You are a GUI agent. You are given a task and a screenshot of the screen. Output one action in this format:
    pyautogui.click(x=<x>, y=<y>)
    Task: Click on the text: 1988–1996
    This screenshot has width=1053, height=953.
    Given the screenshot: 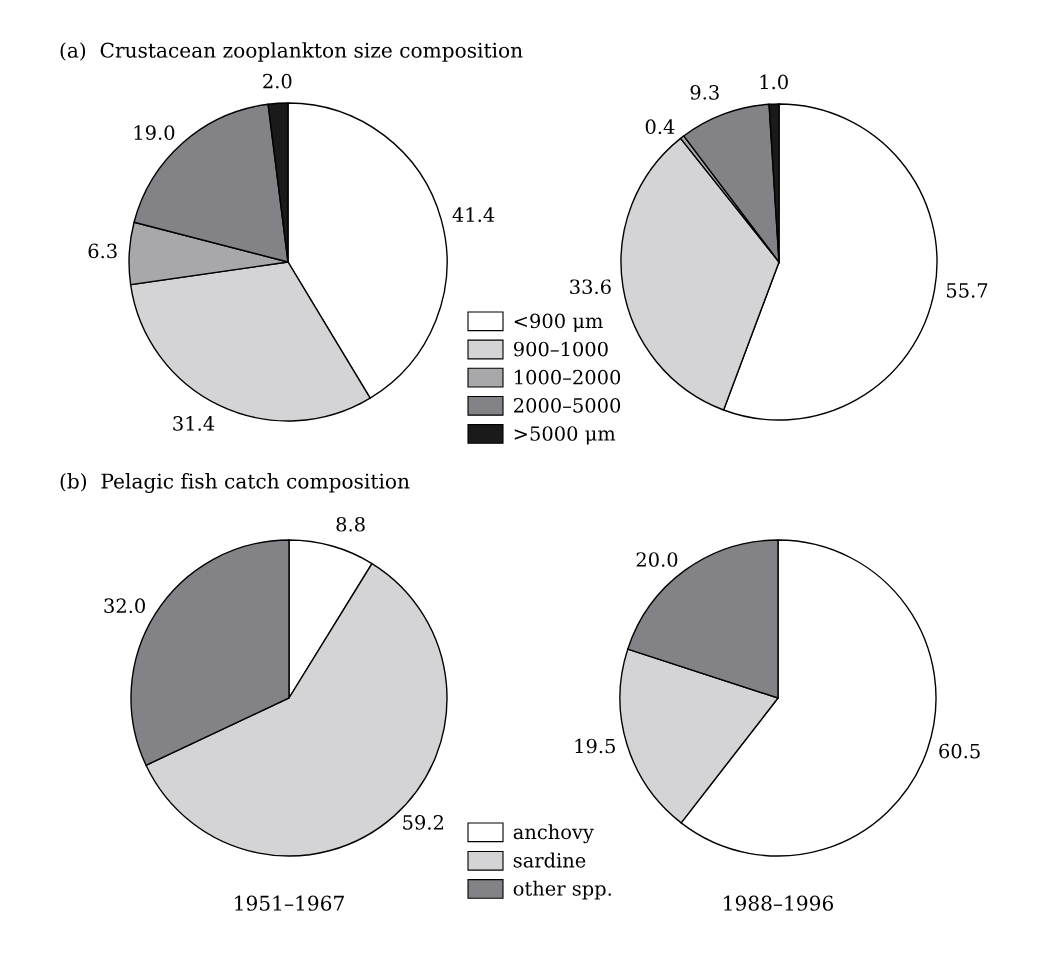 What is the action you would take?
    pyautogui.click(x=779, y=903)
    